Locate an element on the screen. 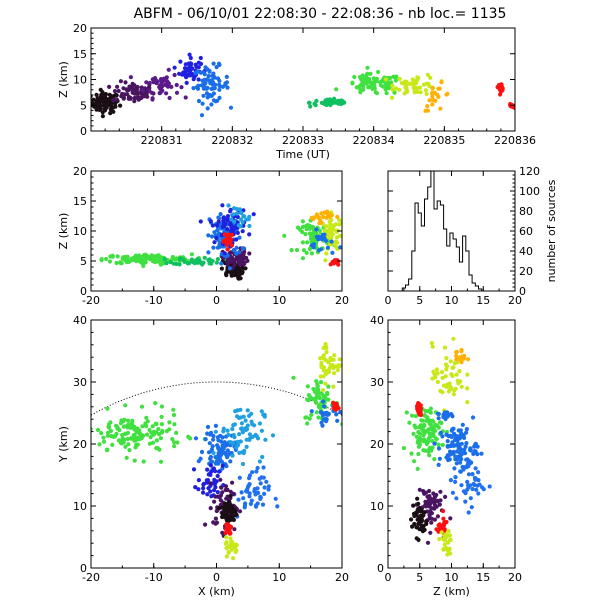 The image size is (600, 600). y-tick-label: 15 is located at coordinates (80, 201).